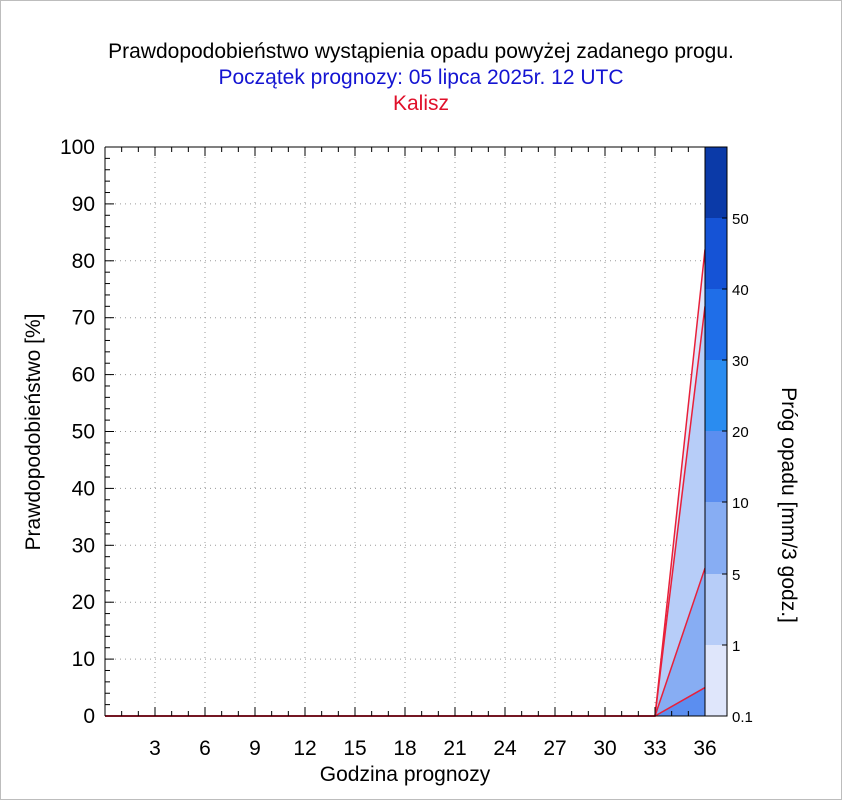 The height and width of the screenshot is (800, 842). Describe the element at coordinates (454, 748) in the screenshot. I see `x-tick-label: 21` at that location.